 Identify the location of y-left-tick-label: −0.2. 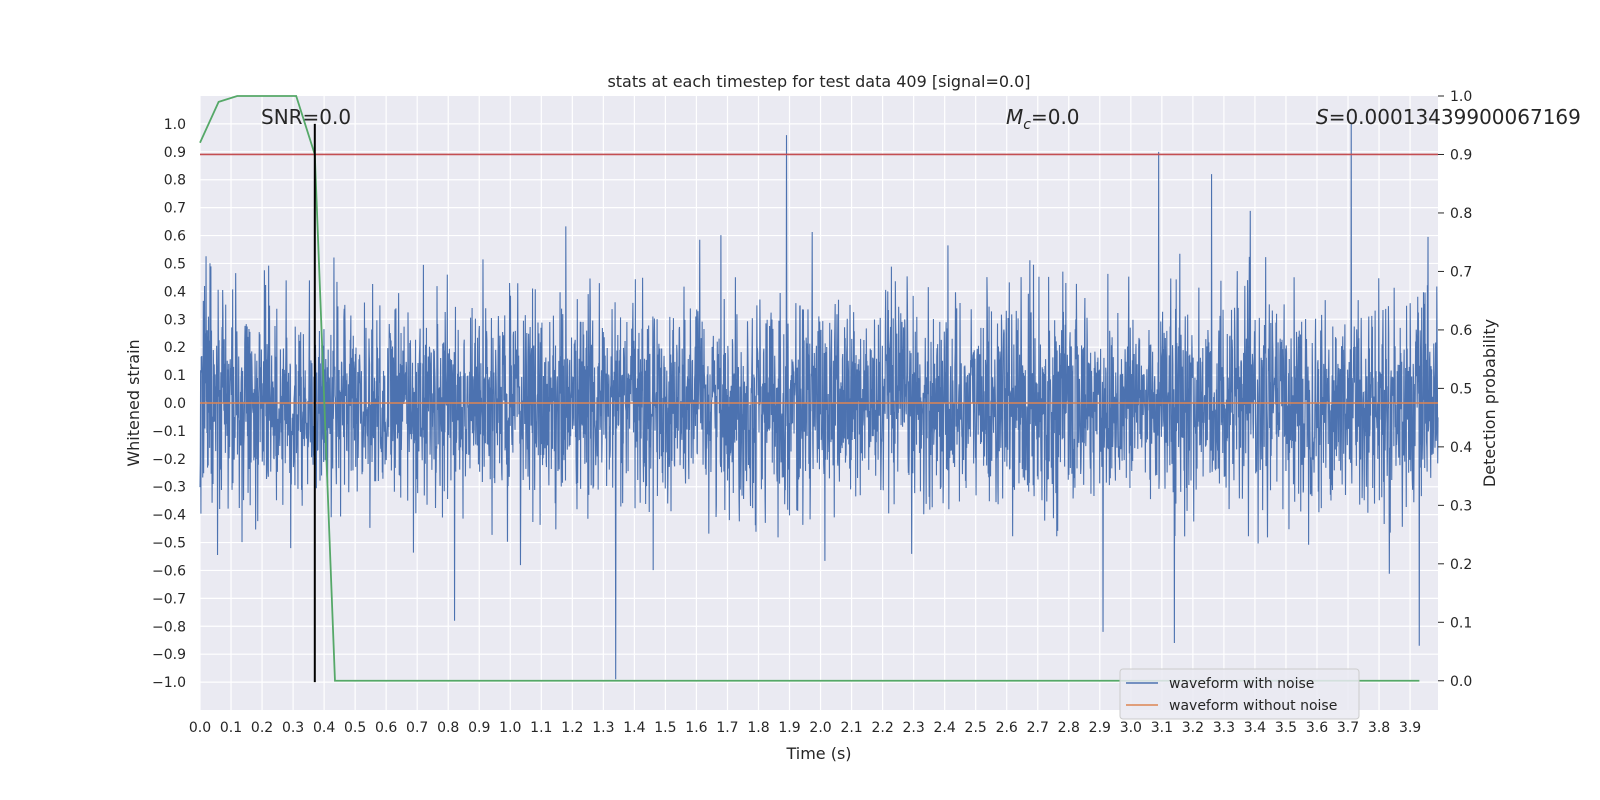
(169, 460).